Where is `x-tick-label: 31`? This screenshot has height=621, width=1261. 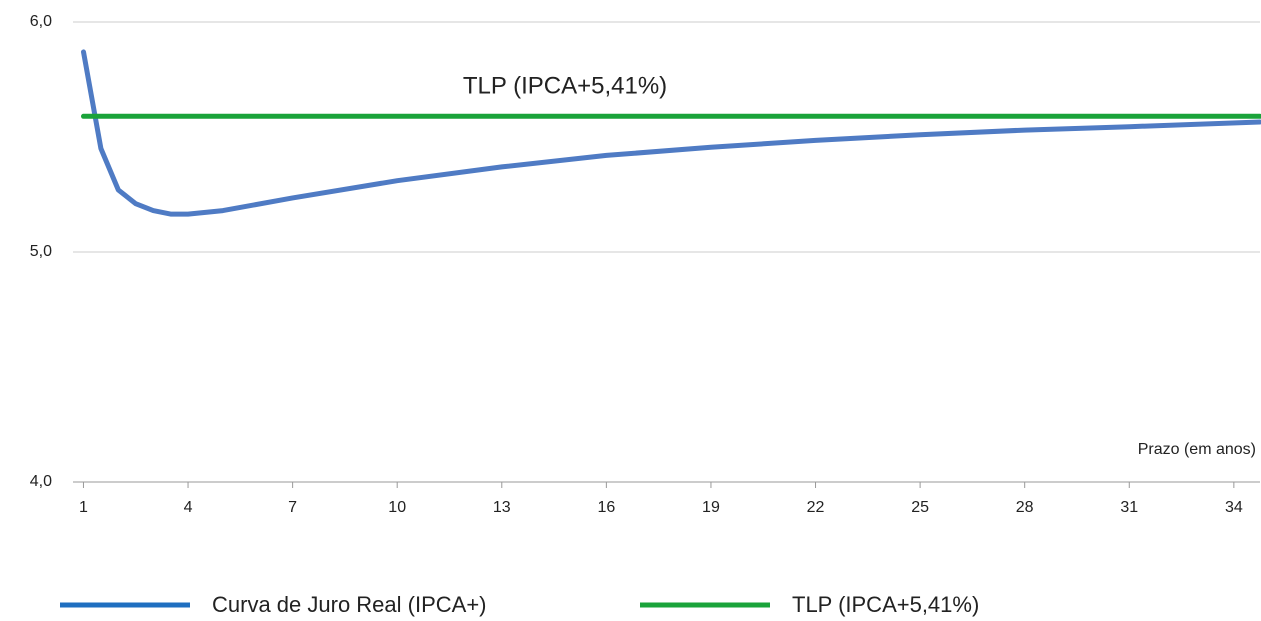
x-tick-label: 31 is located at coordinates (1129, 507).